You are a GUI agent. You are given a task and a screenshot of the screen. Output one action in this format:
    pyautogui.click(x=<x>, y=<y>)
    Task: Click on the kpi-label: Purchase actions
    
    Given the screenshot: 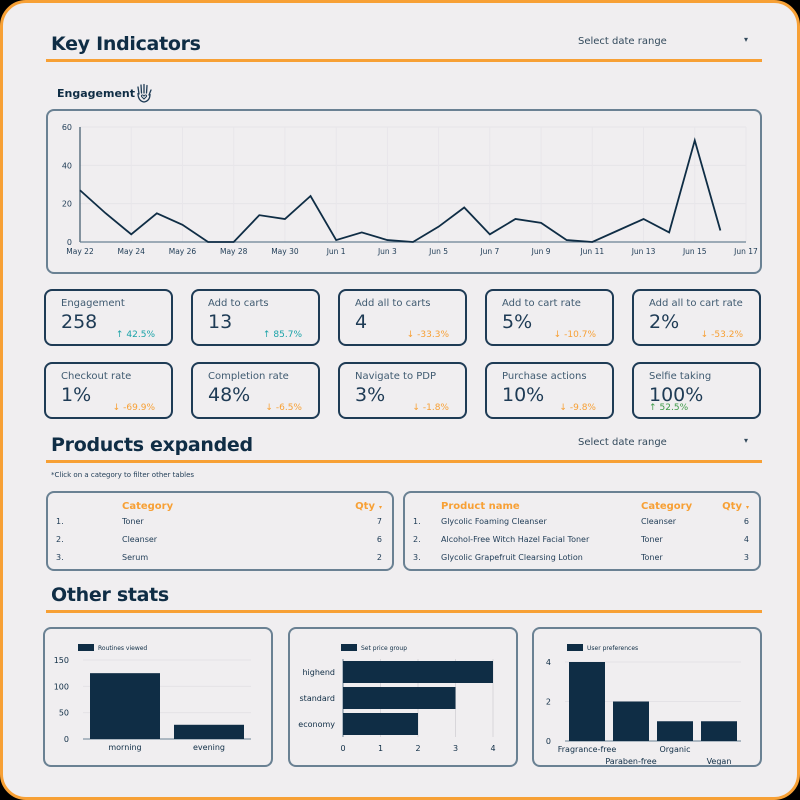 What is the action you would take?
    pyautogui.click(x=544, y=376)
    